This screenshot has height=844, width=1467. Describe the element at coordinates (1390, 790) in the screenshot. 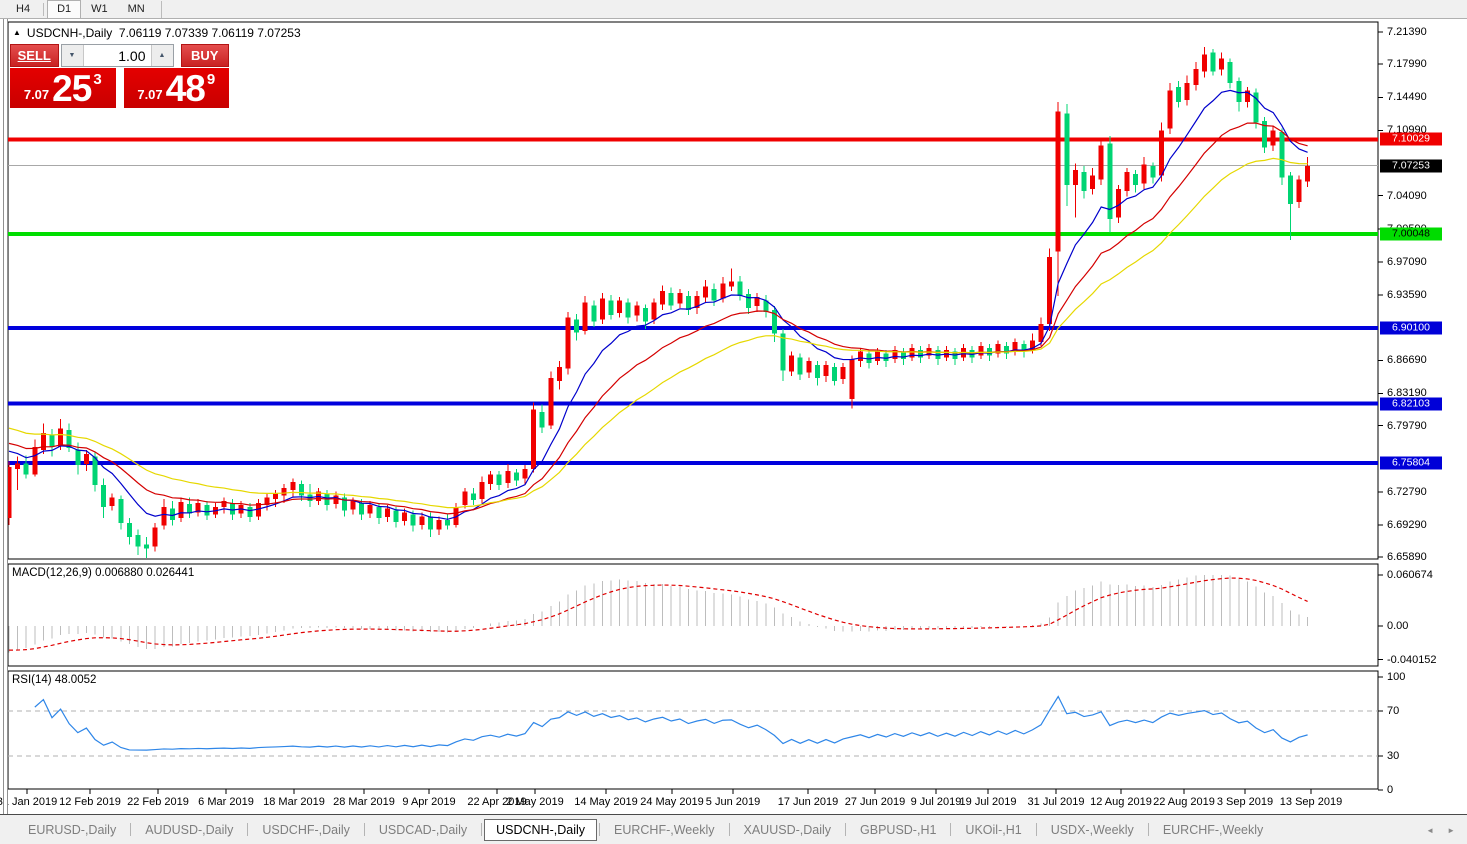

I see `rsi-tick-label: 0` at that location.